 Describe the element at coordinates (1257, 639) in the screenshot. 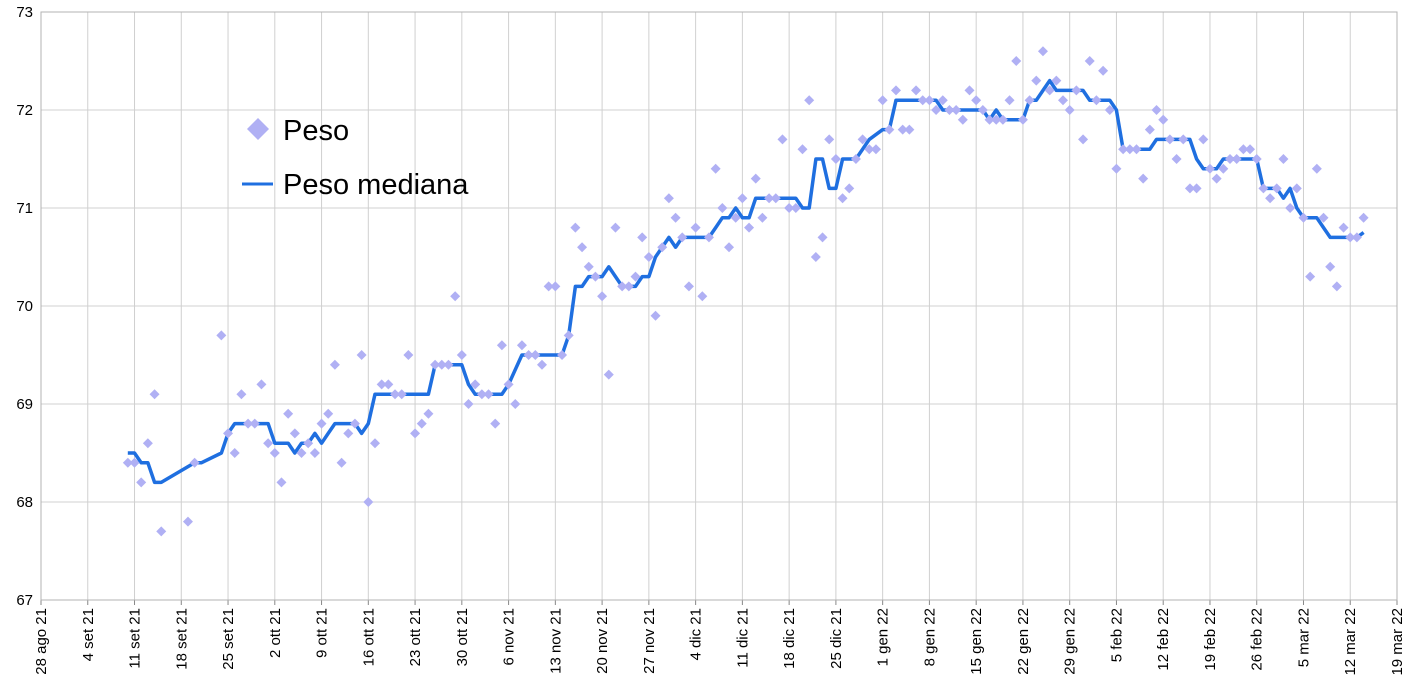

I see `x-tick-label: 26 feb 22` at that location.